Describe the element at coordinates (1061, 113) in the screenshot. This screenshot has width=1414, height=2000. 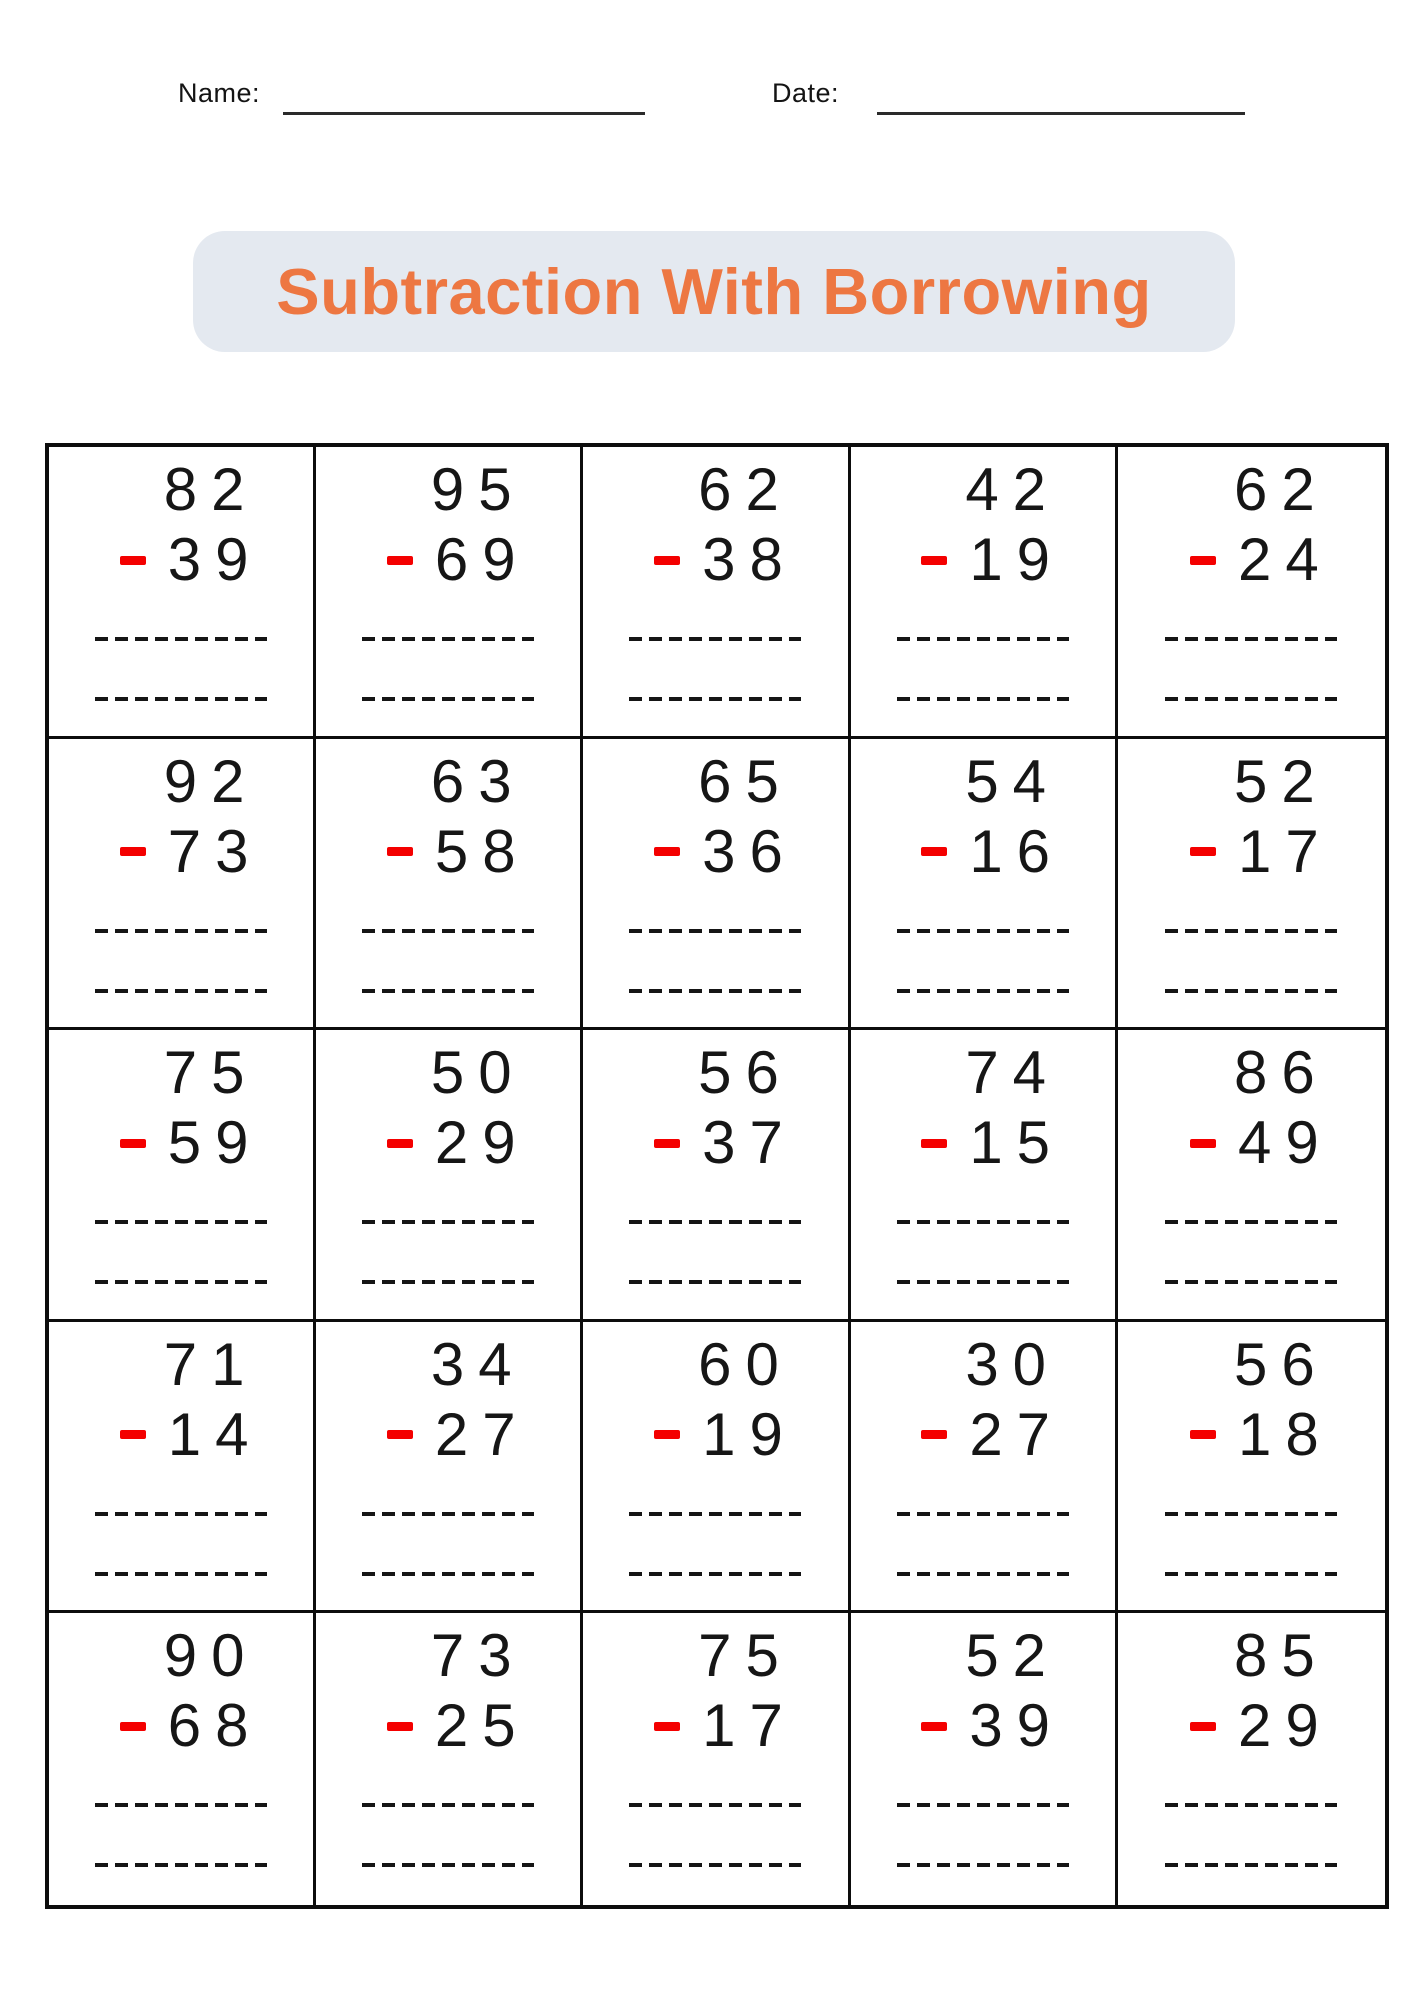
I see `date-blank-line` at that location.